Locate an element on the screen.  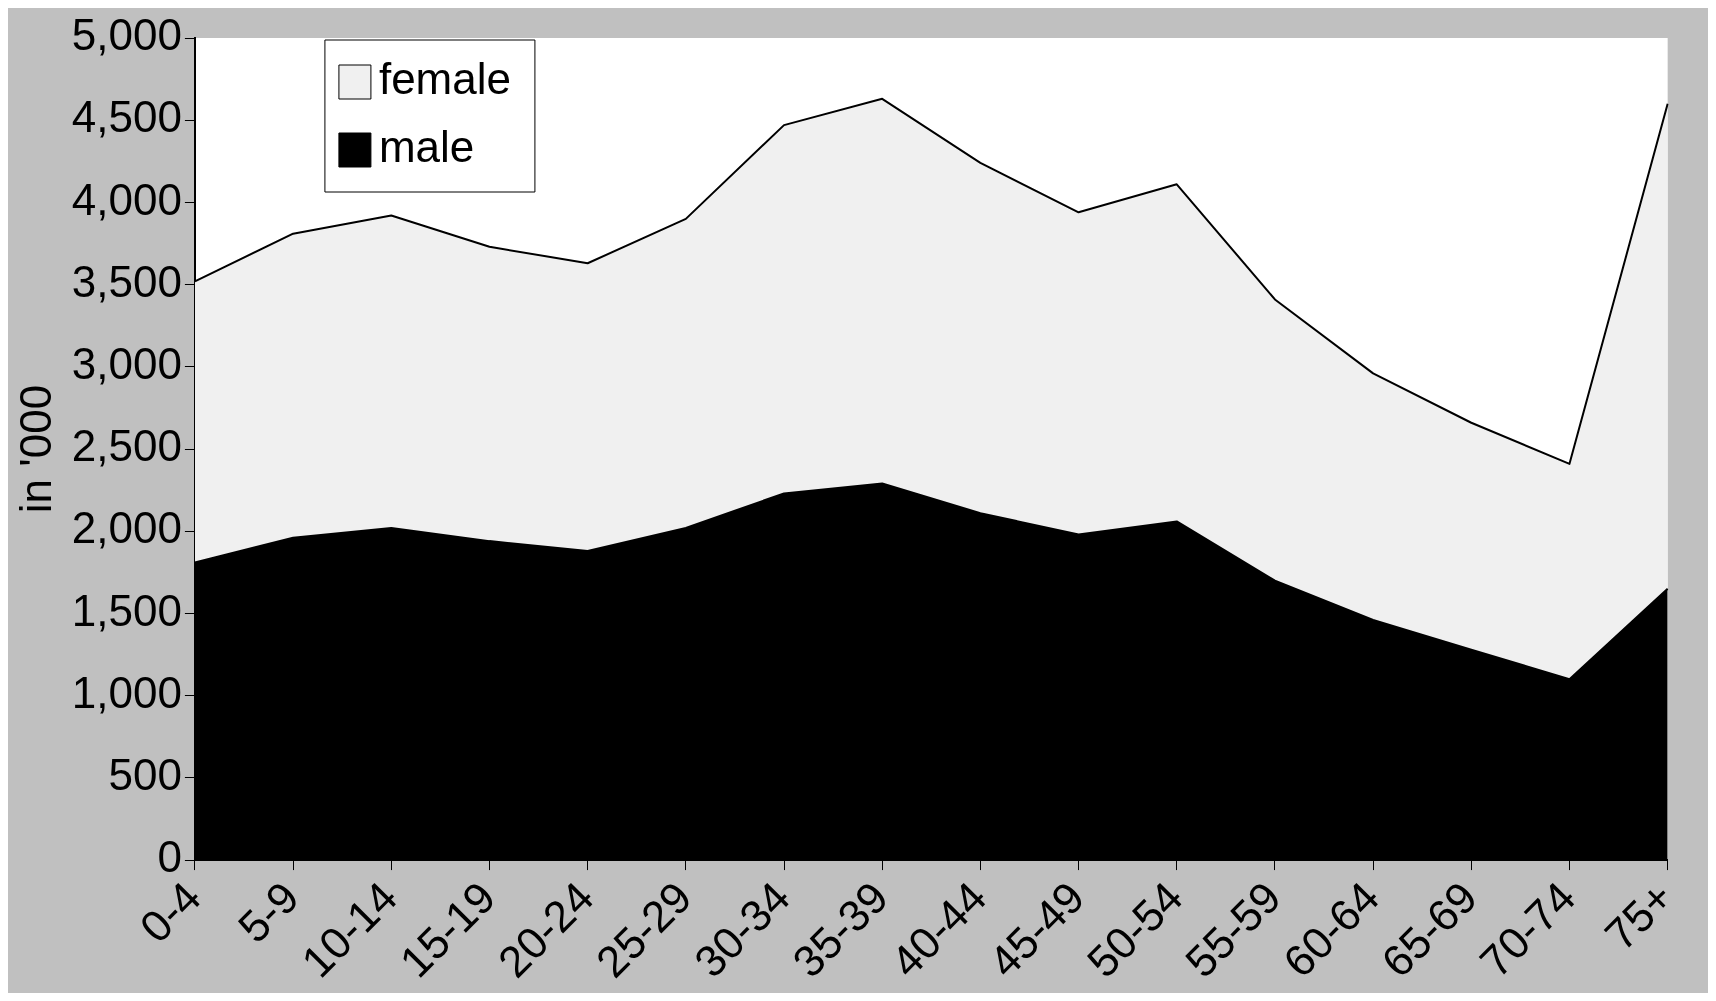
y-tick-label: 3,500 is located at coordinates (126, 281).